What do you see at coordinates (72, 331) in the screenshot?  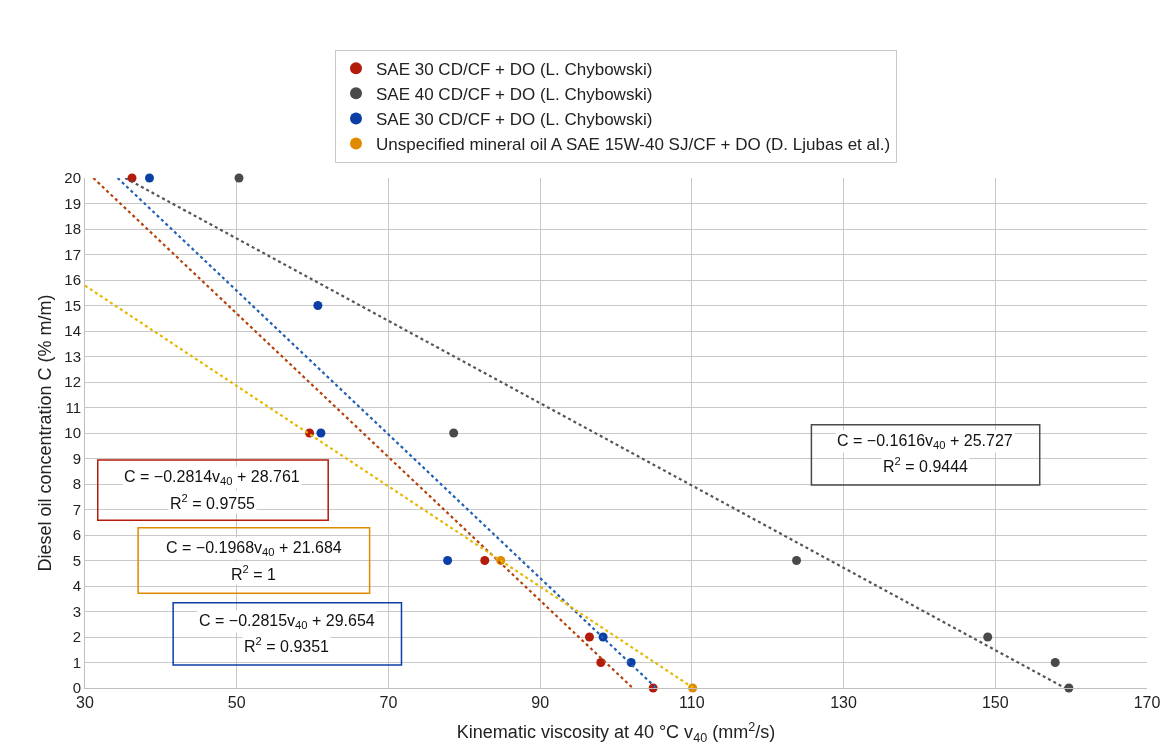 I see `y-tick-label: 14` at bounding box center [72, 331].